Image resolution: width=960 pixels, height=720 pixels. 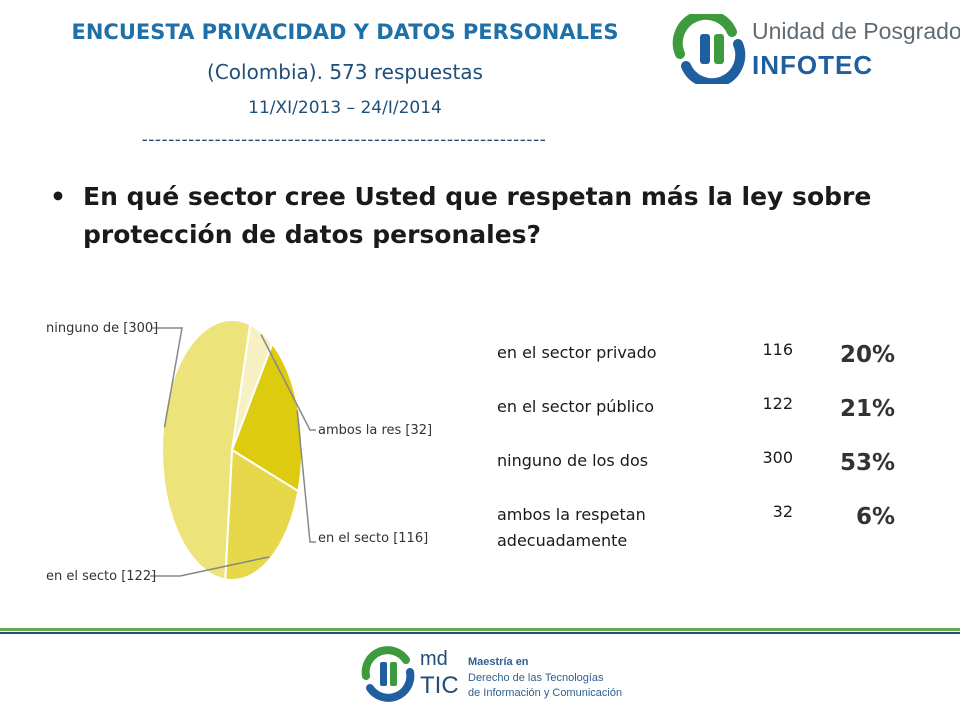 What do you see at coordinates (545, 693) in the screenshot?
I see `program-line-3: de Información y Comunicación` at bounding box center [545, 693].